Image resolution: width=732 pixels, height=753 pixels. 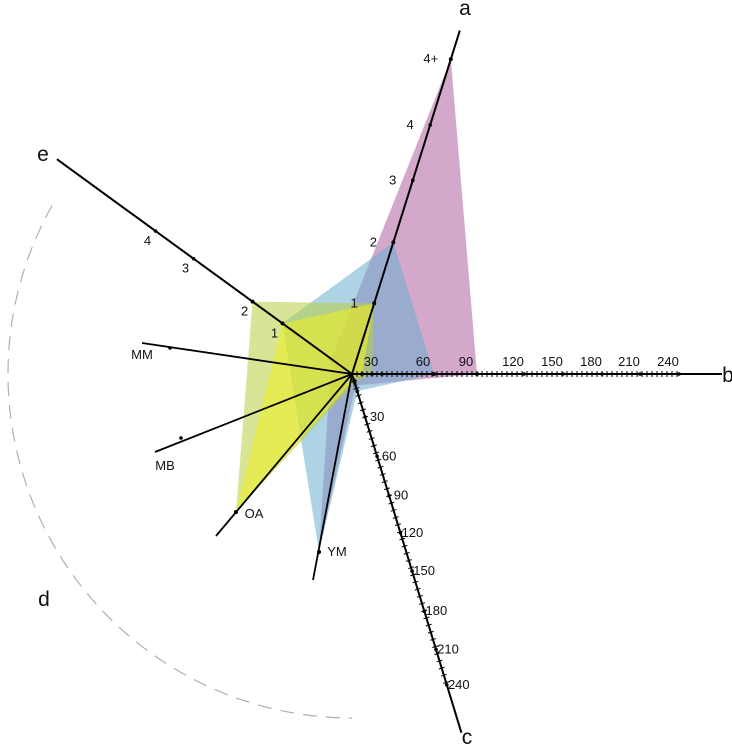 What do you see at coordinates (142, 354) in the screenshot?
I see `axis-d-category-label: MM` at bounding box center [142, 354].